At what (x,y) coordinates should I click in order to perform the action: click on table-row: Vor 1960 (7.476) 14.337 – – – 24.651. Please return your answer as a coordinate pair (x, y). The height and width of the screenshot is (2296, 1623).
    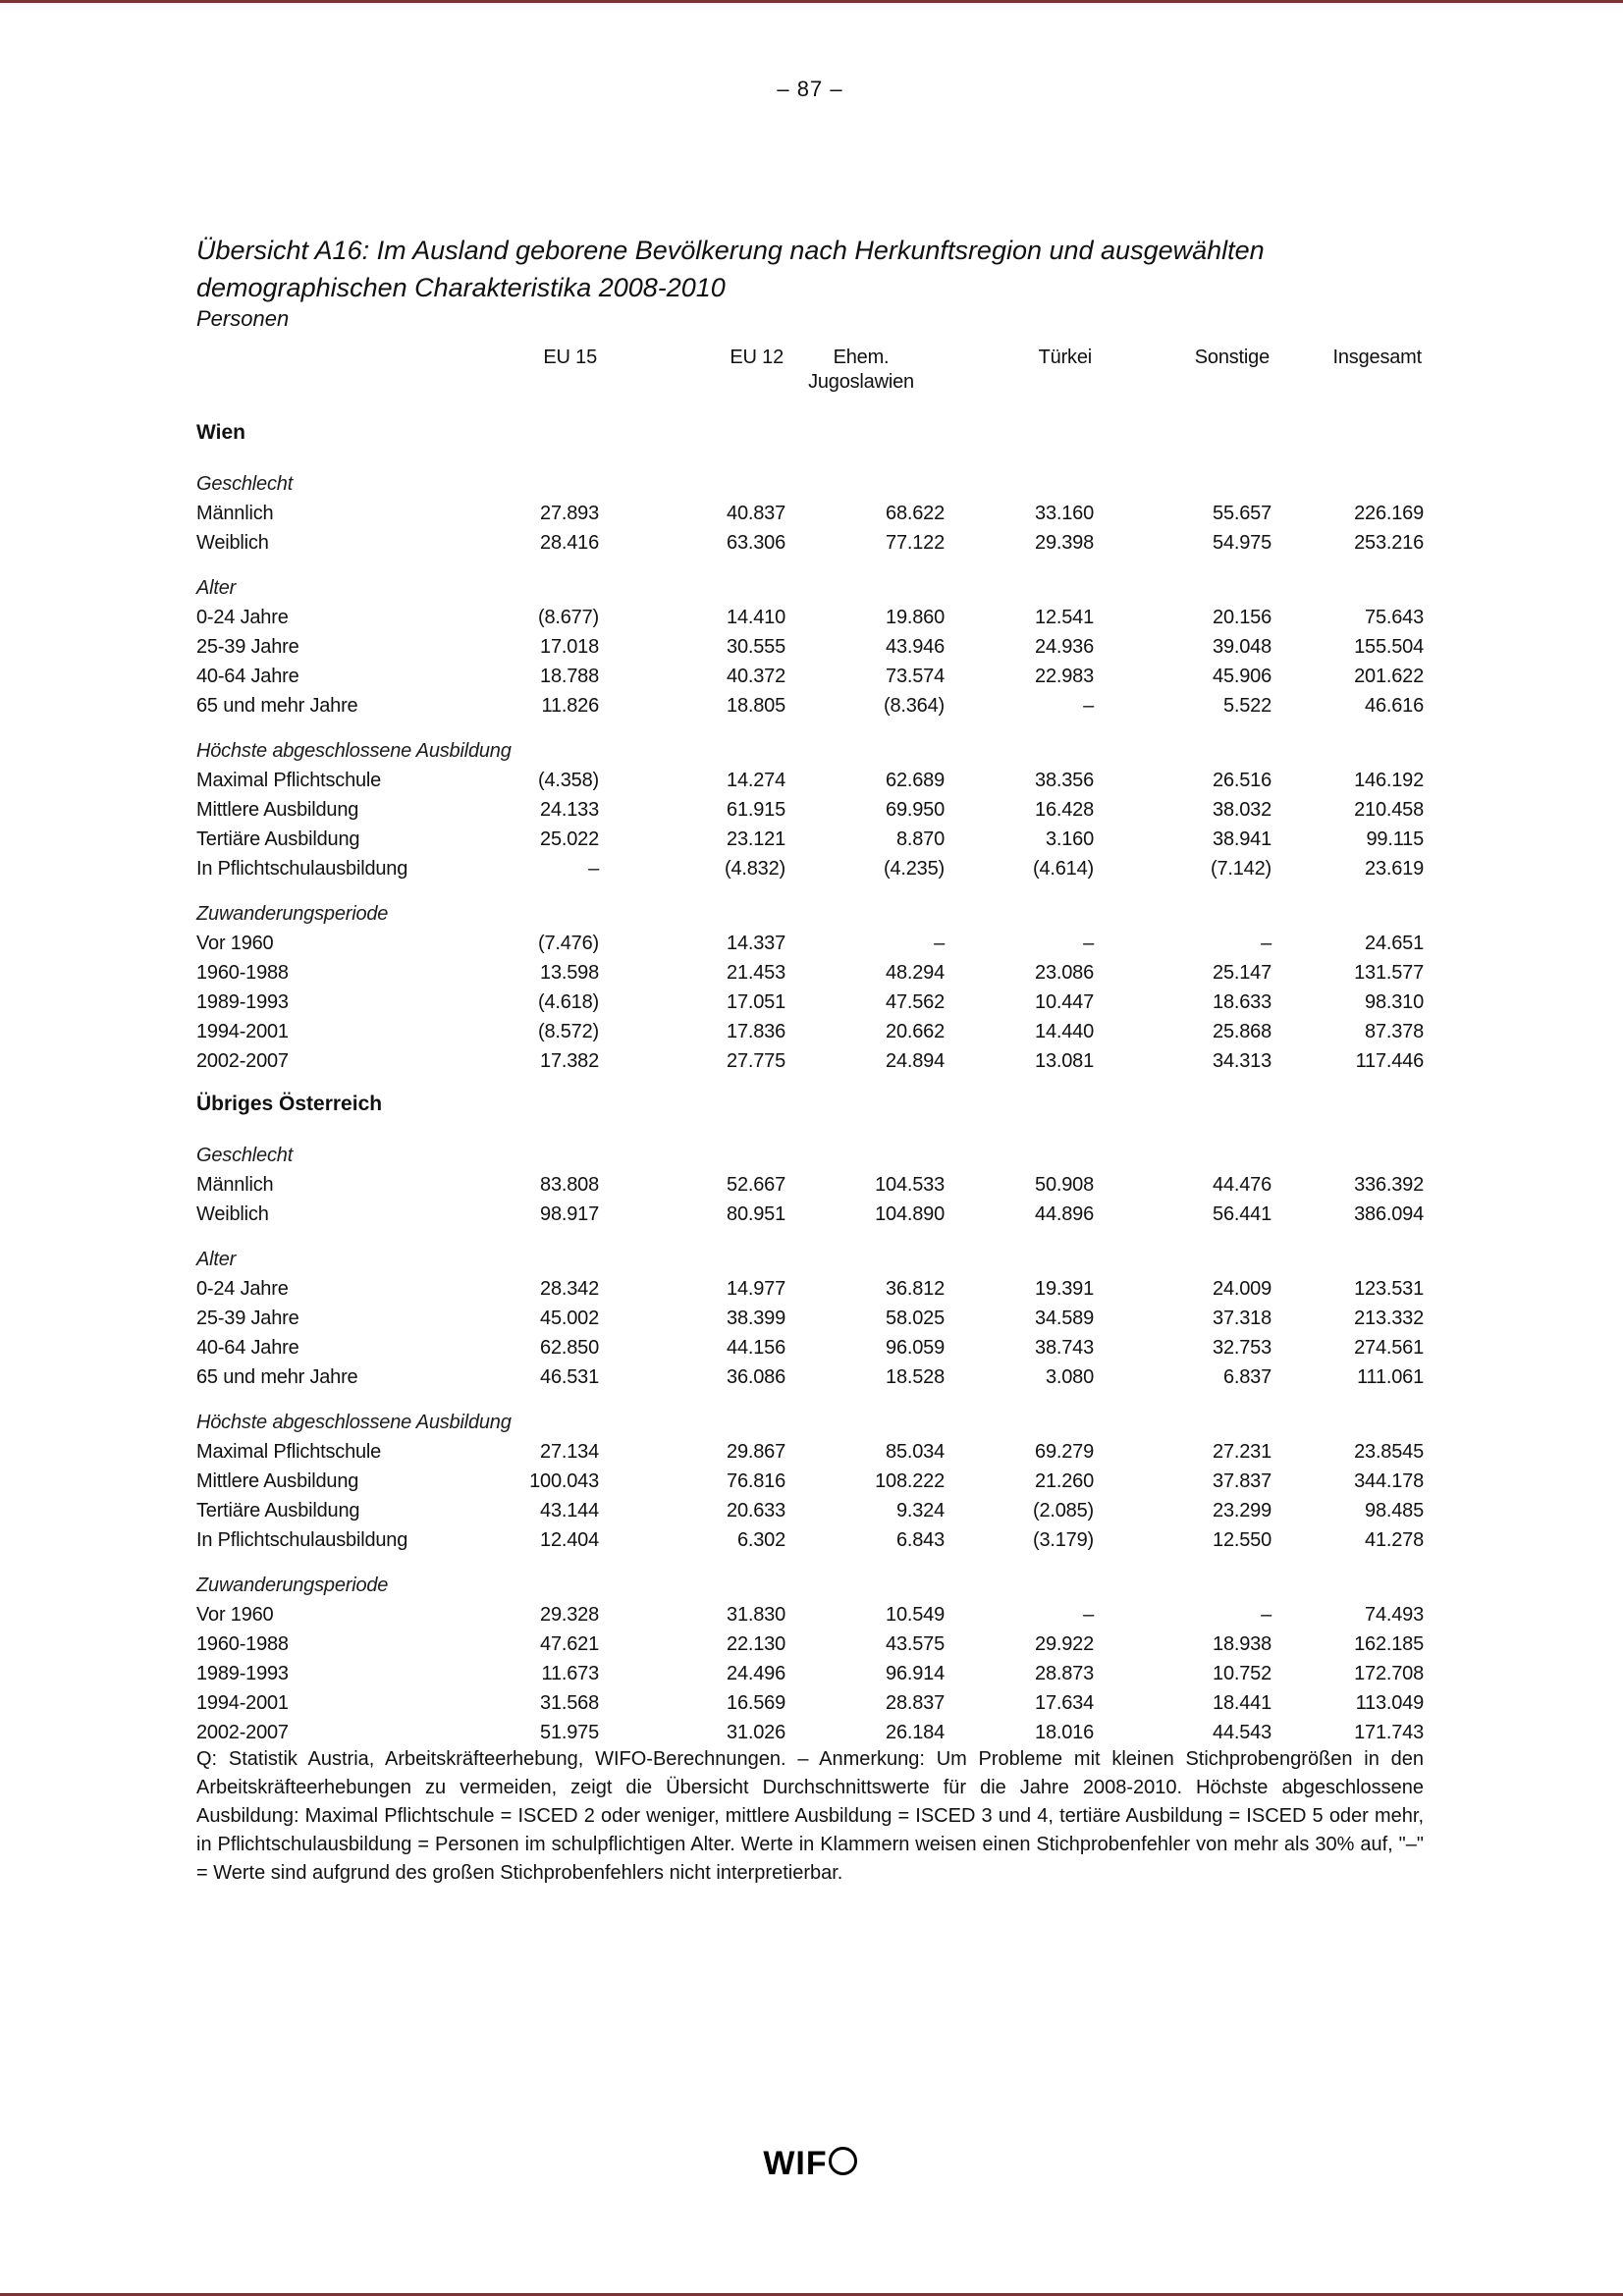
    Looking at the image, I should click on (810, 943).